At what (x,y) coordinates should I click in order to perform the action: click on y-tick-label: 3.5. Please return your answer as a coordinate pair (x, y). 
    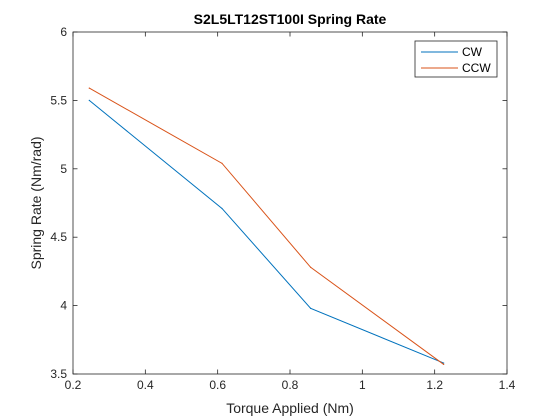
    Looking at the image, I should click on (58, 374).